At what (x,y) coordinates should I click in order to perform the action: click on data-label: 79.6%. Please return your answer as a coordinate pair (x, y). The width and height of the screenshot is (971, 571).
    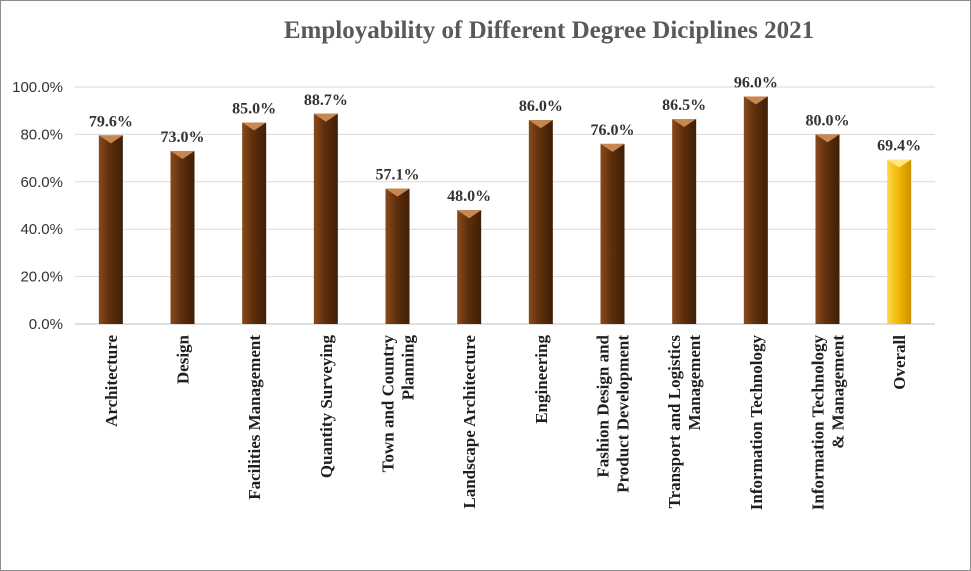
    Looking at the image, I should click on (111, 121).